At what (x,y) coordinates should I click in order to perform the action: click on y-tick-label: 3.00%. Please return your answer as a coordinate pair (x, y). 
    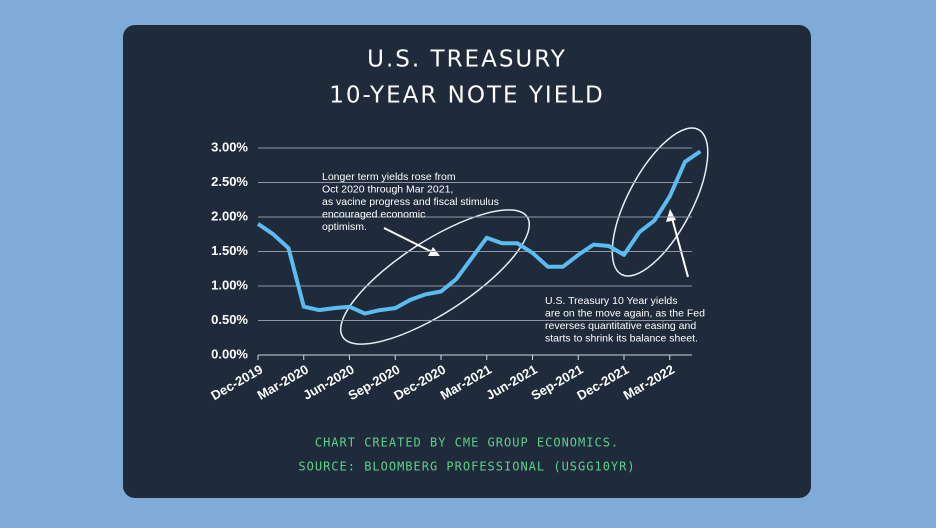
    Looking at the image, I should click on (229, 146).